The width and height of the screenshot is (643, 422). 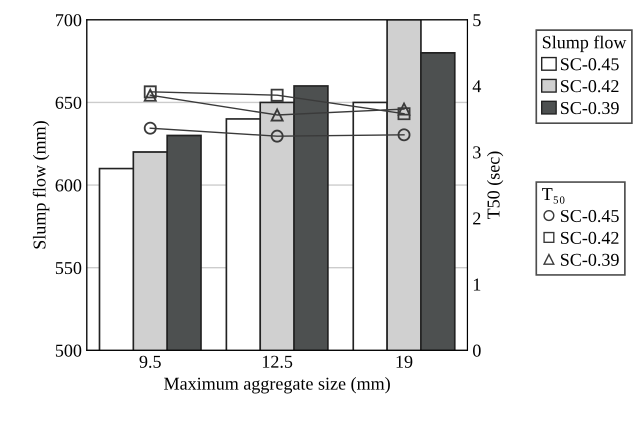 I want to click on y-tick-label: 550, so click(x=69, y=268).